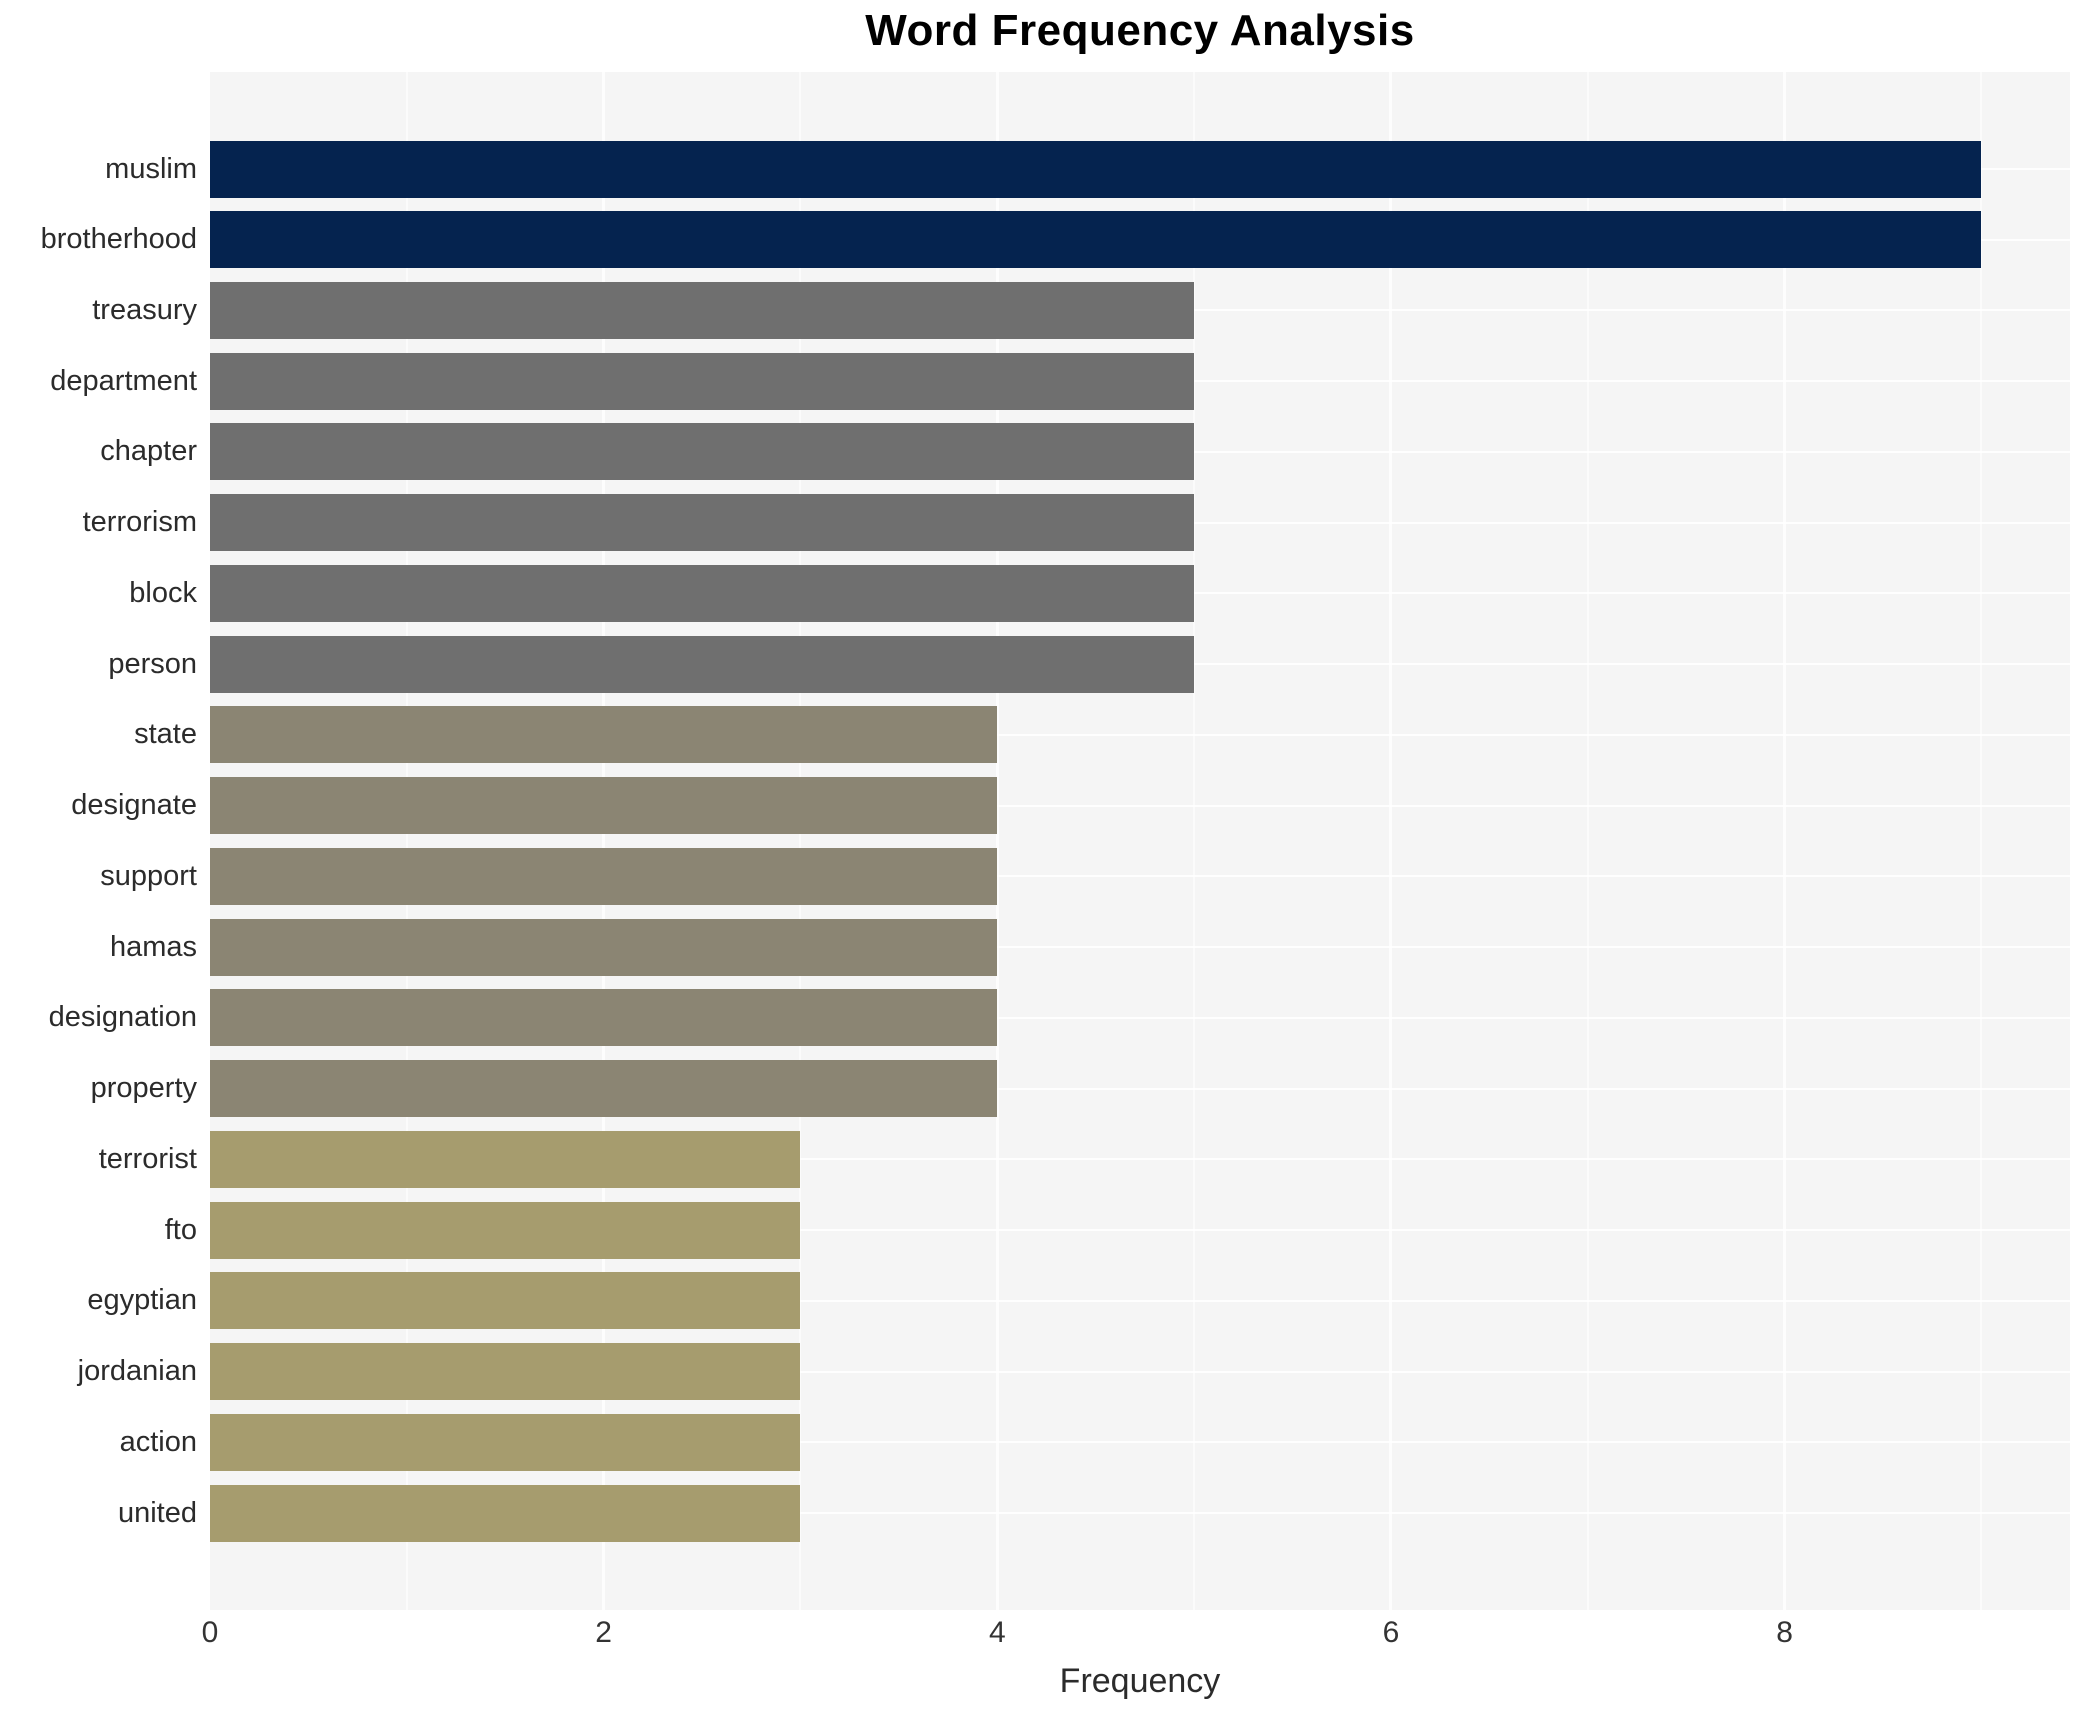 Image resolution: width=2089 pixels, height=1710 pixels. I want to click on y-axis-label-treasury: treasury, so click(144, 309).